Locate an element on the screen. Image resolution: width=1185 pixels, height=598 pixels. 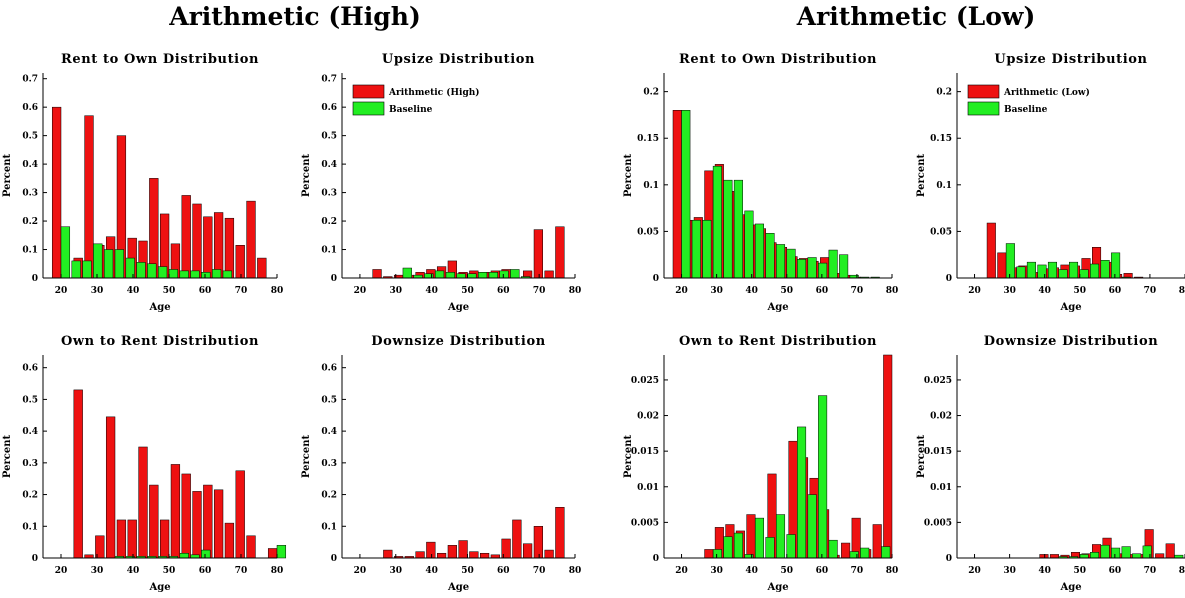
y-tick-label: 0 is located at coordinates (35, 279).